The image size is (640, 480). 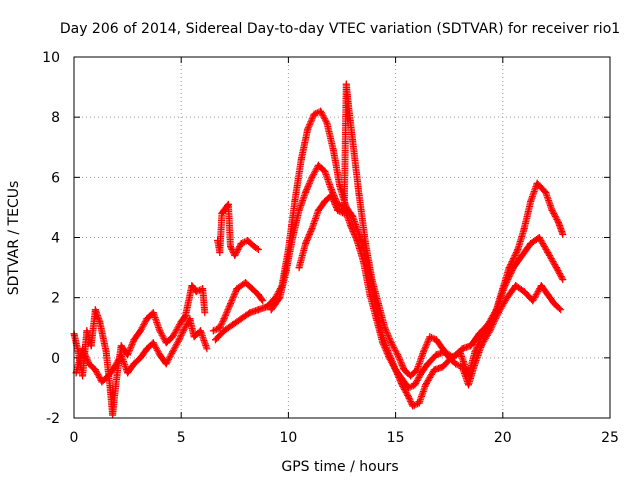 I want to click on x-tick-label: 0, so click(x=74, y=438).